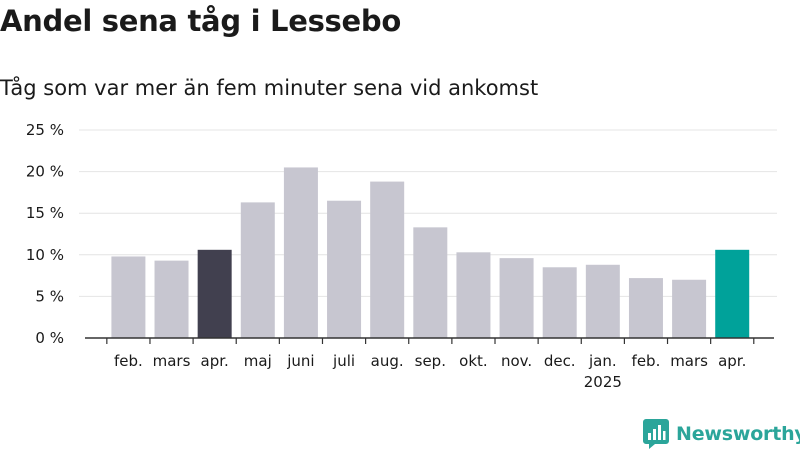 This screenshot has width=800, height=450. Describe the element at coordinates (49, 338) in the screenshot. I see `y-tick-label: 0 %` at that location.